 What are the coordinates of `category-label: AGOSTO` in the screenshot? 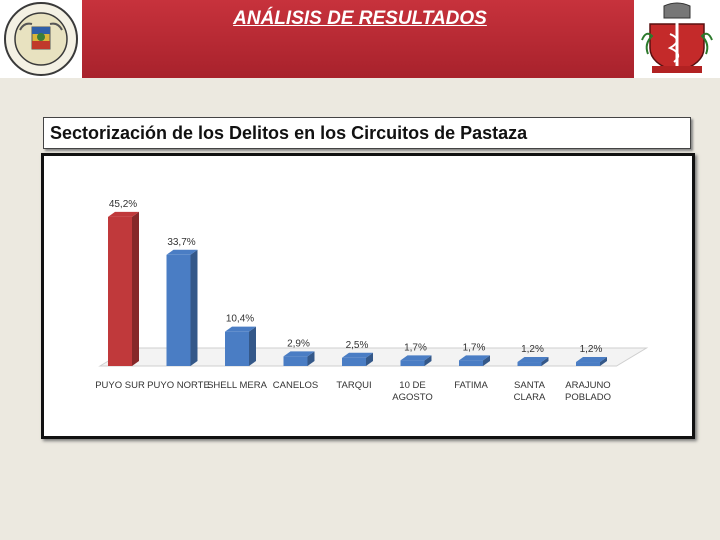 It's located at (412, 397).